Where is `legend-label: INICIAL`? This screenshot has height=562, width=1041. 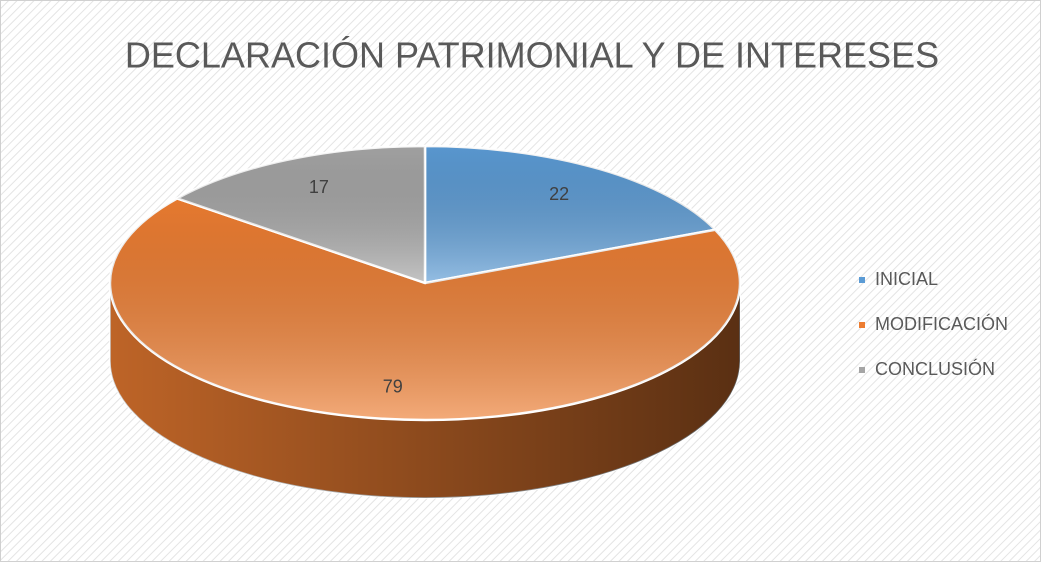 legend-label: INICIAL is located at coordinates (906, 279).